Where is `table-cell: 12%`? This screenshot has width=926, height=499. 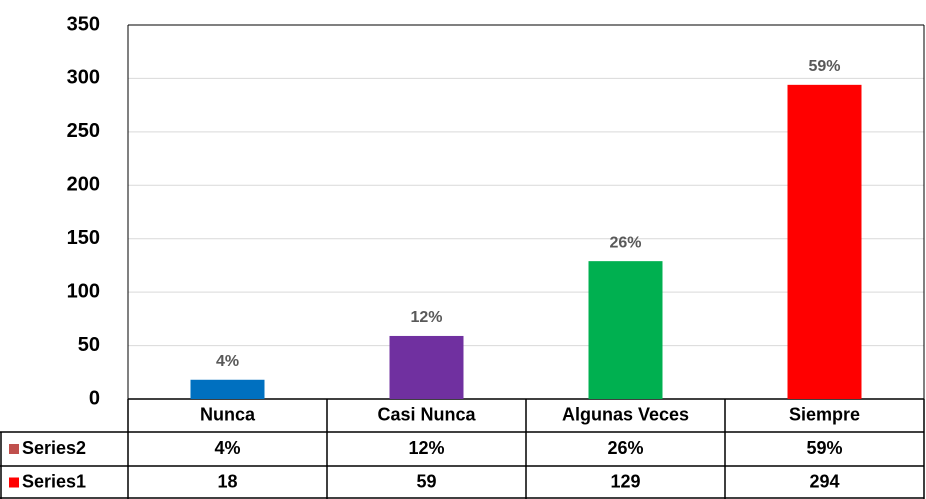 table-cell: 12% is located at coordinates (426, 448).